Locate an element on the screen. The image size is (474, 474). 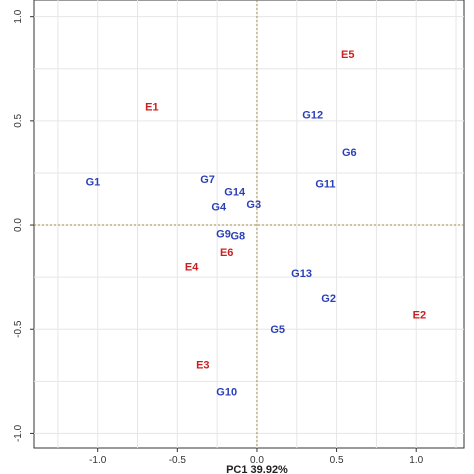
point-label-g14: G14 is located at coordinates (235, 193).